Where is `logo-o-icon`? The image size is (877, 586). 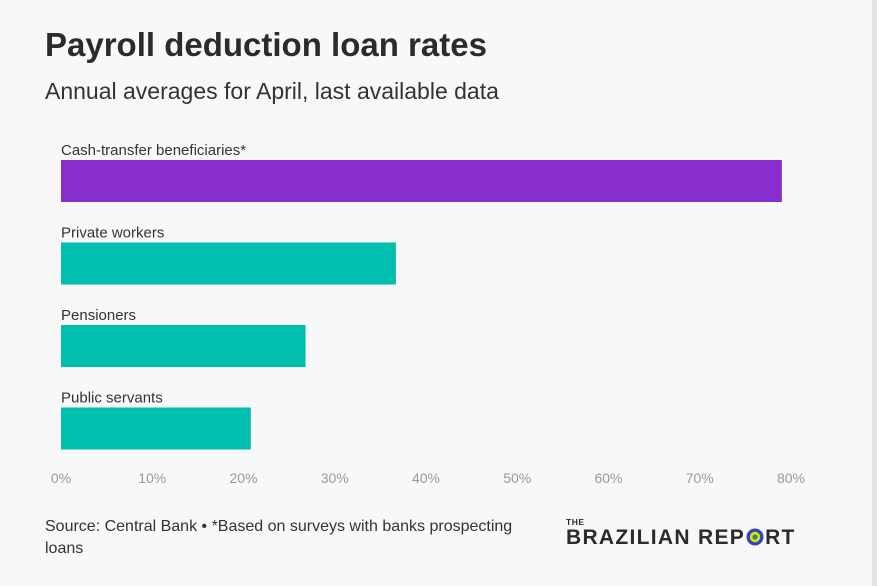
logo-o-icon is located at coordinates (755, 537).